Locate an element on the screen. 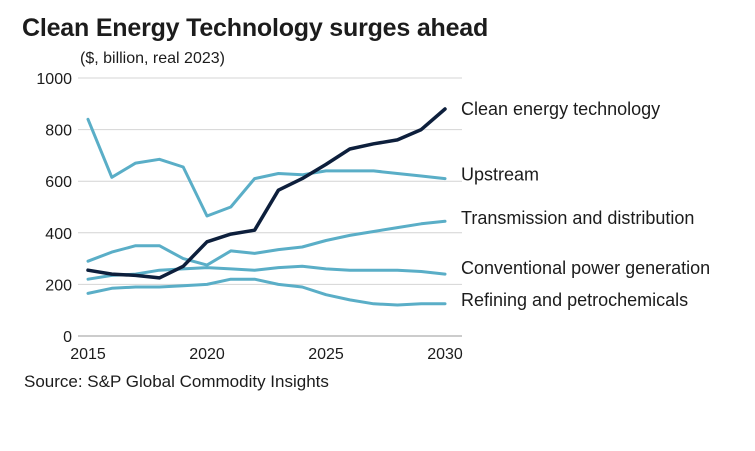 Image resolution: width=755 pixels, height=451 pixels. series-label: Transmission and distribution is located at coordinates (577, 218).